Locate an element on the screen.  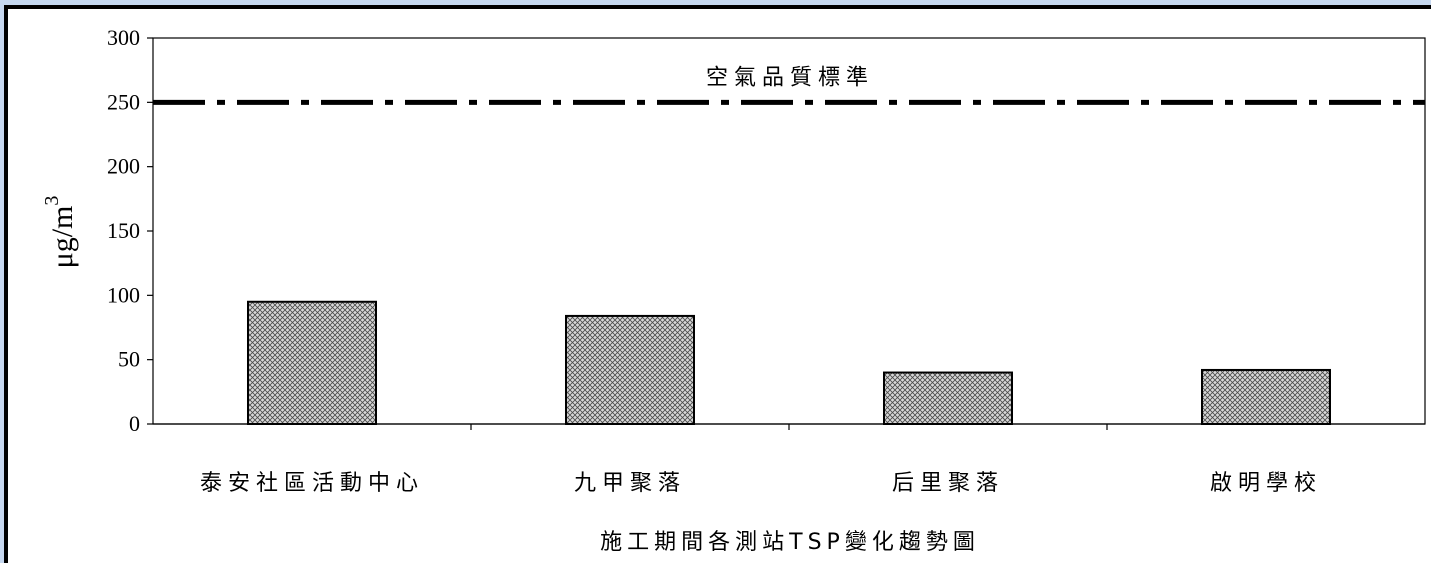
y-tick-label: 0 is located at coordinates (134, 423).